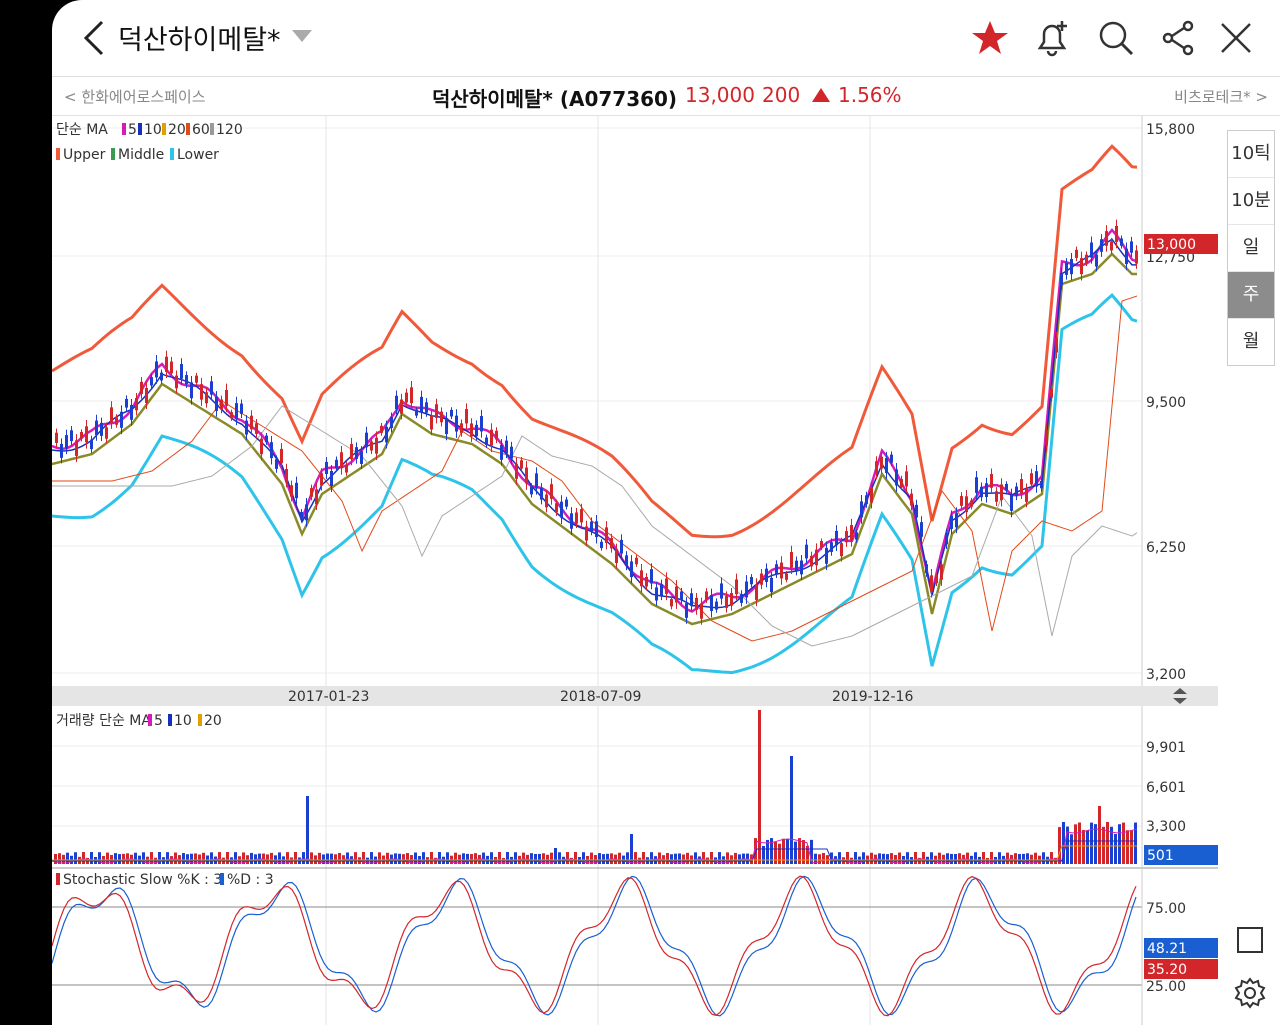  What do you see at coordinates (302, 36) in the screenshot?
I see `chevron-down-icon` at bounding box center [302, 36].